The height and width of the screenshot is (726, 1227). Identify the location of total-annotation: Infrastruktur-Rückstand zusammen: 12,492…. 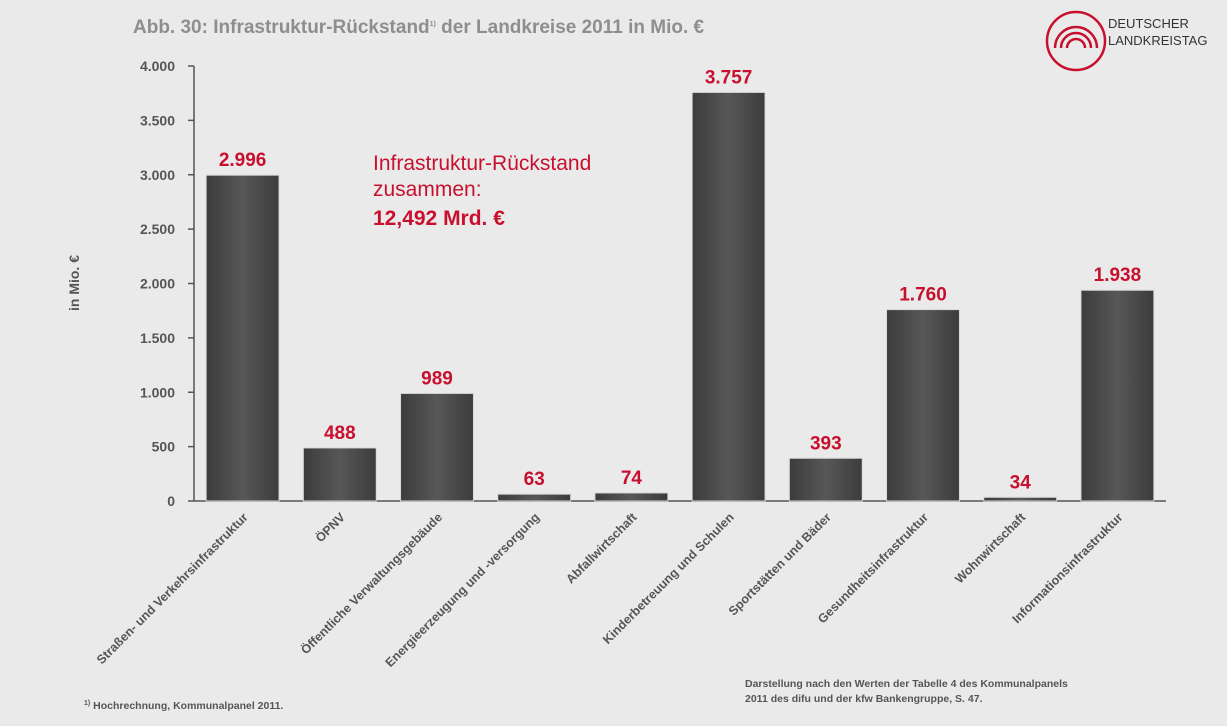
(482, 191).